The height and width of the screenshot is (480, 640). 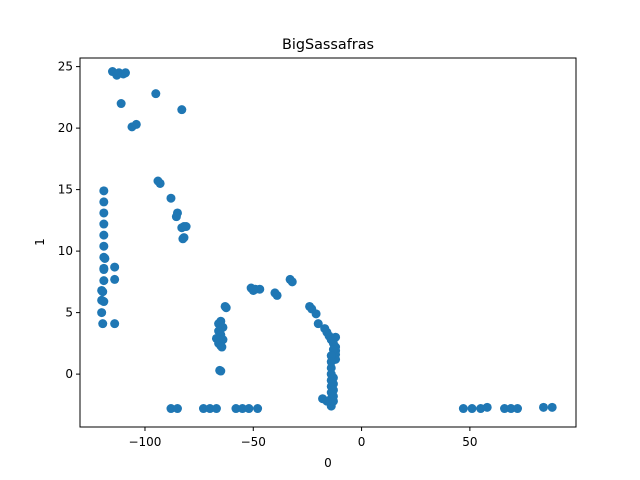 What do you see at coordinates (253, 442) in the screenshot?
I see `x-tick-label: −50` at bounding box center [253, 442].